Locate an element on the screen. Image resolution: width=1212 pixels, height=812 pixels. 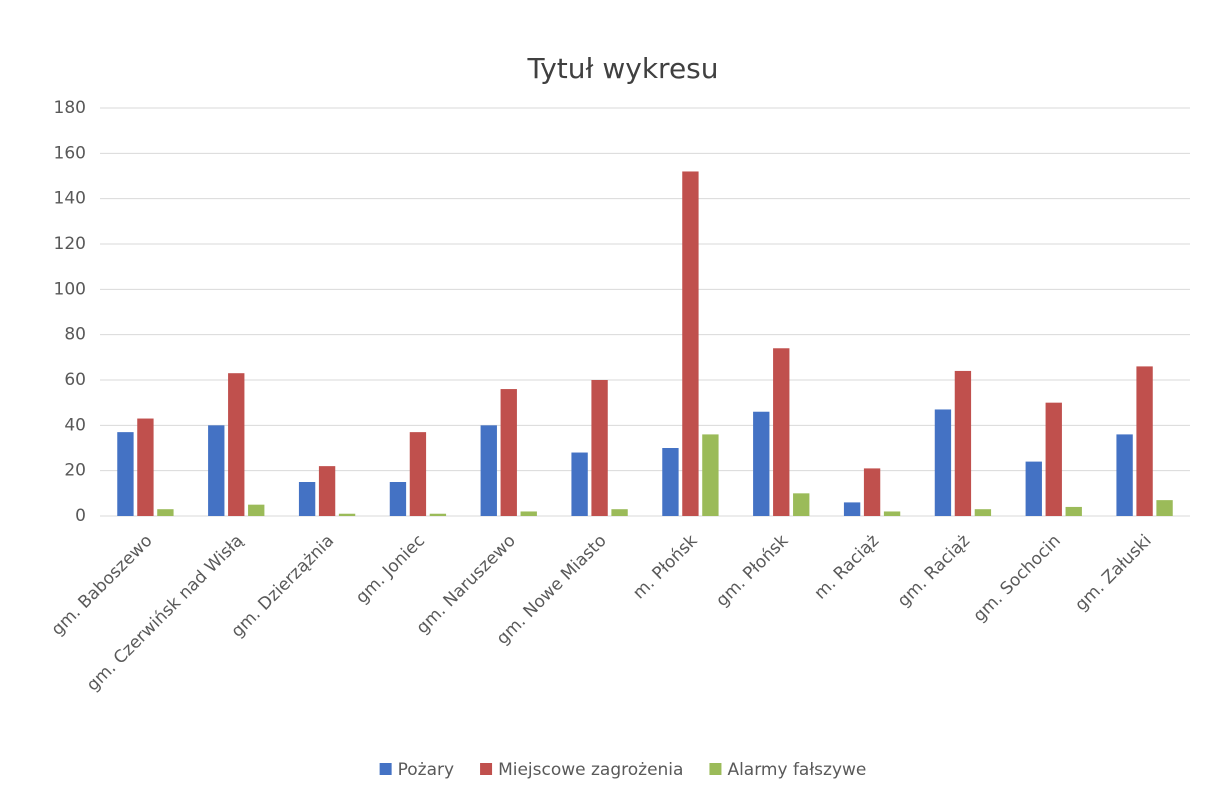
y-tick-label: 100 is located at coordinates (70, 289).